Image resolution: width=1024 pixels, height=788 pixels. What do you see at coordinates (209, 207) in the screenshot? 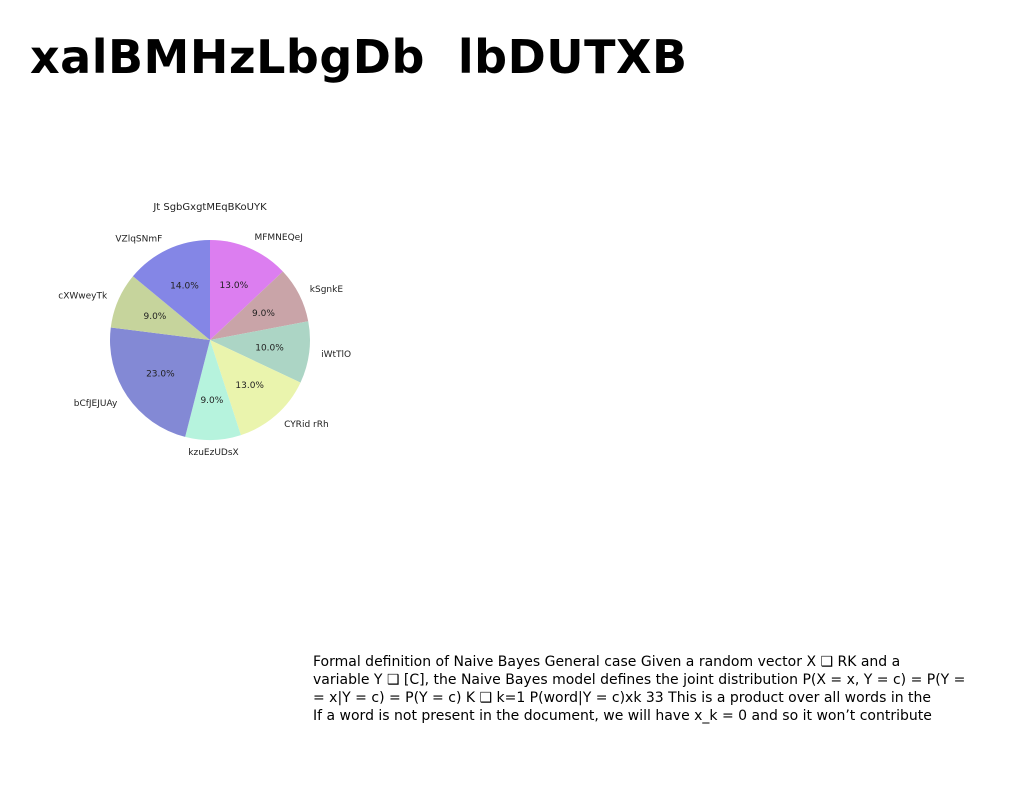
I see `chart-title: Jt SgbGxgtMEqBKoUYK` at bounding box center [209, 207].